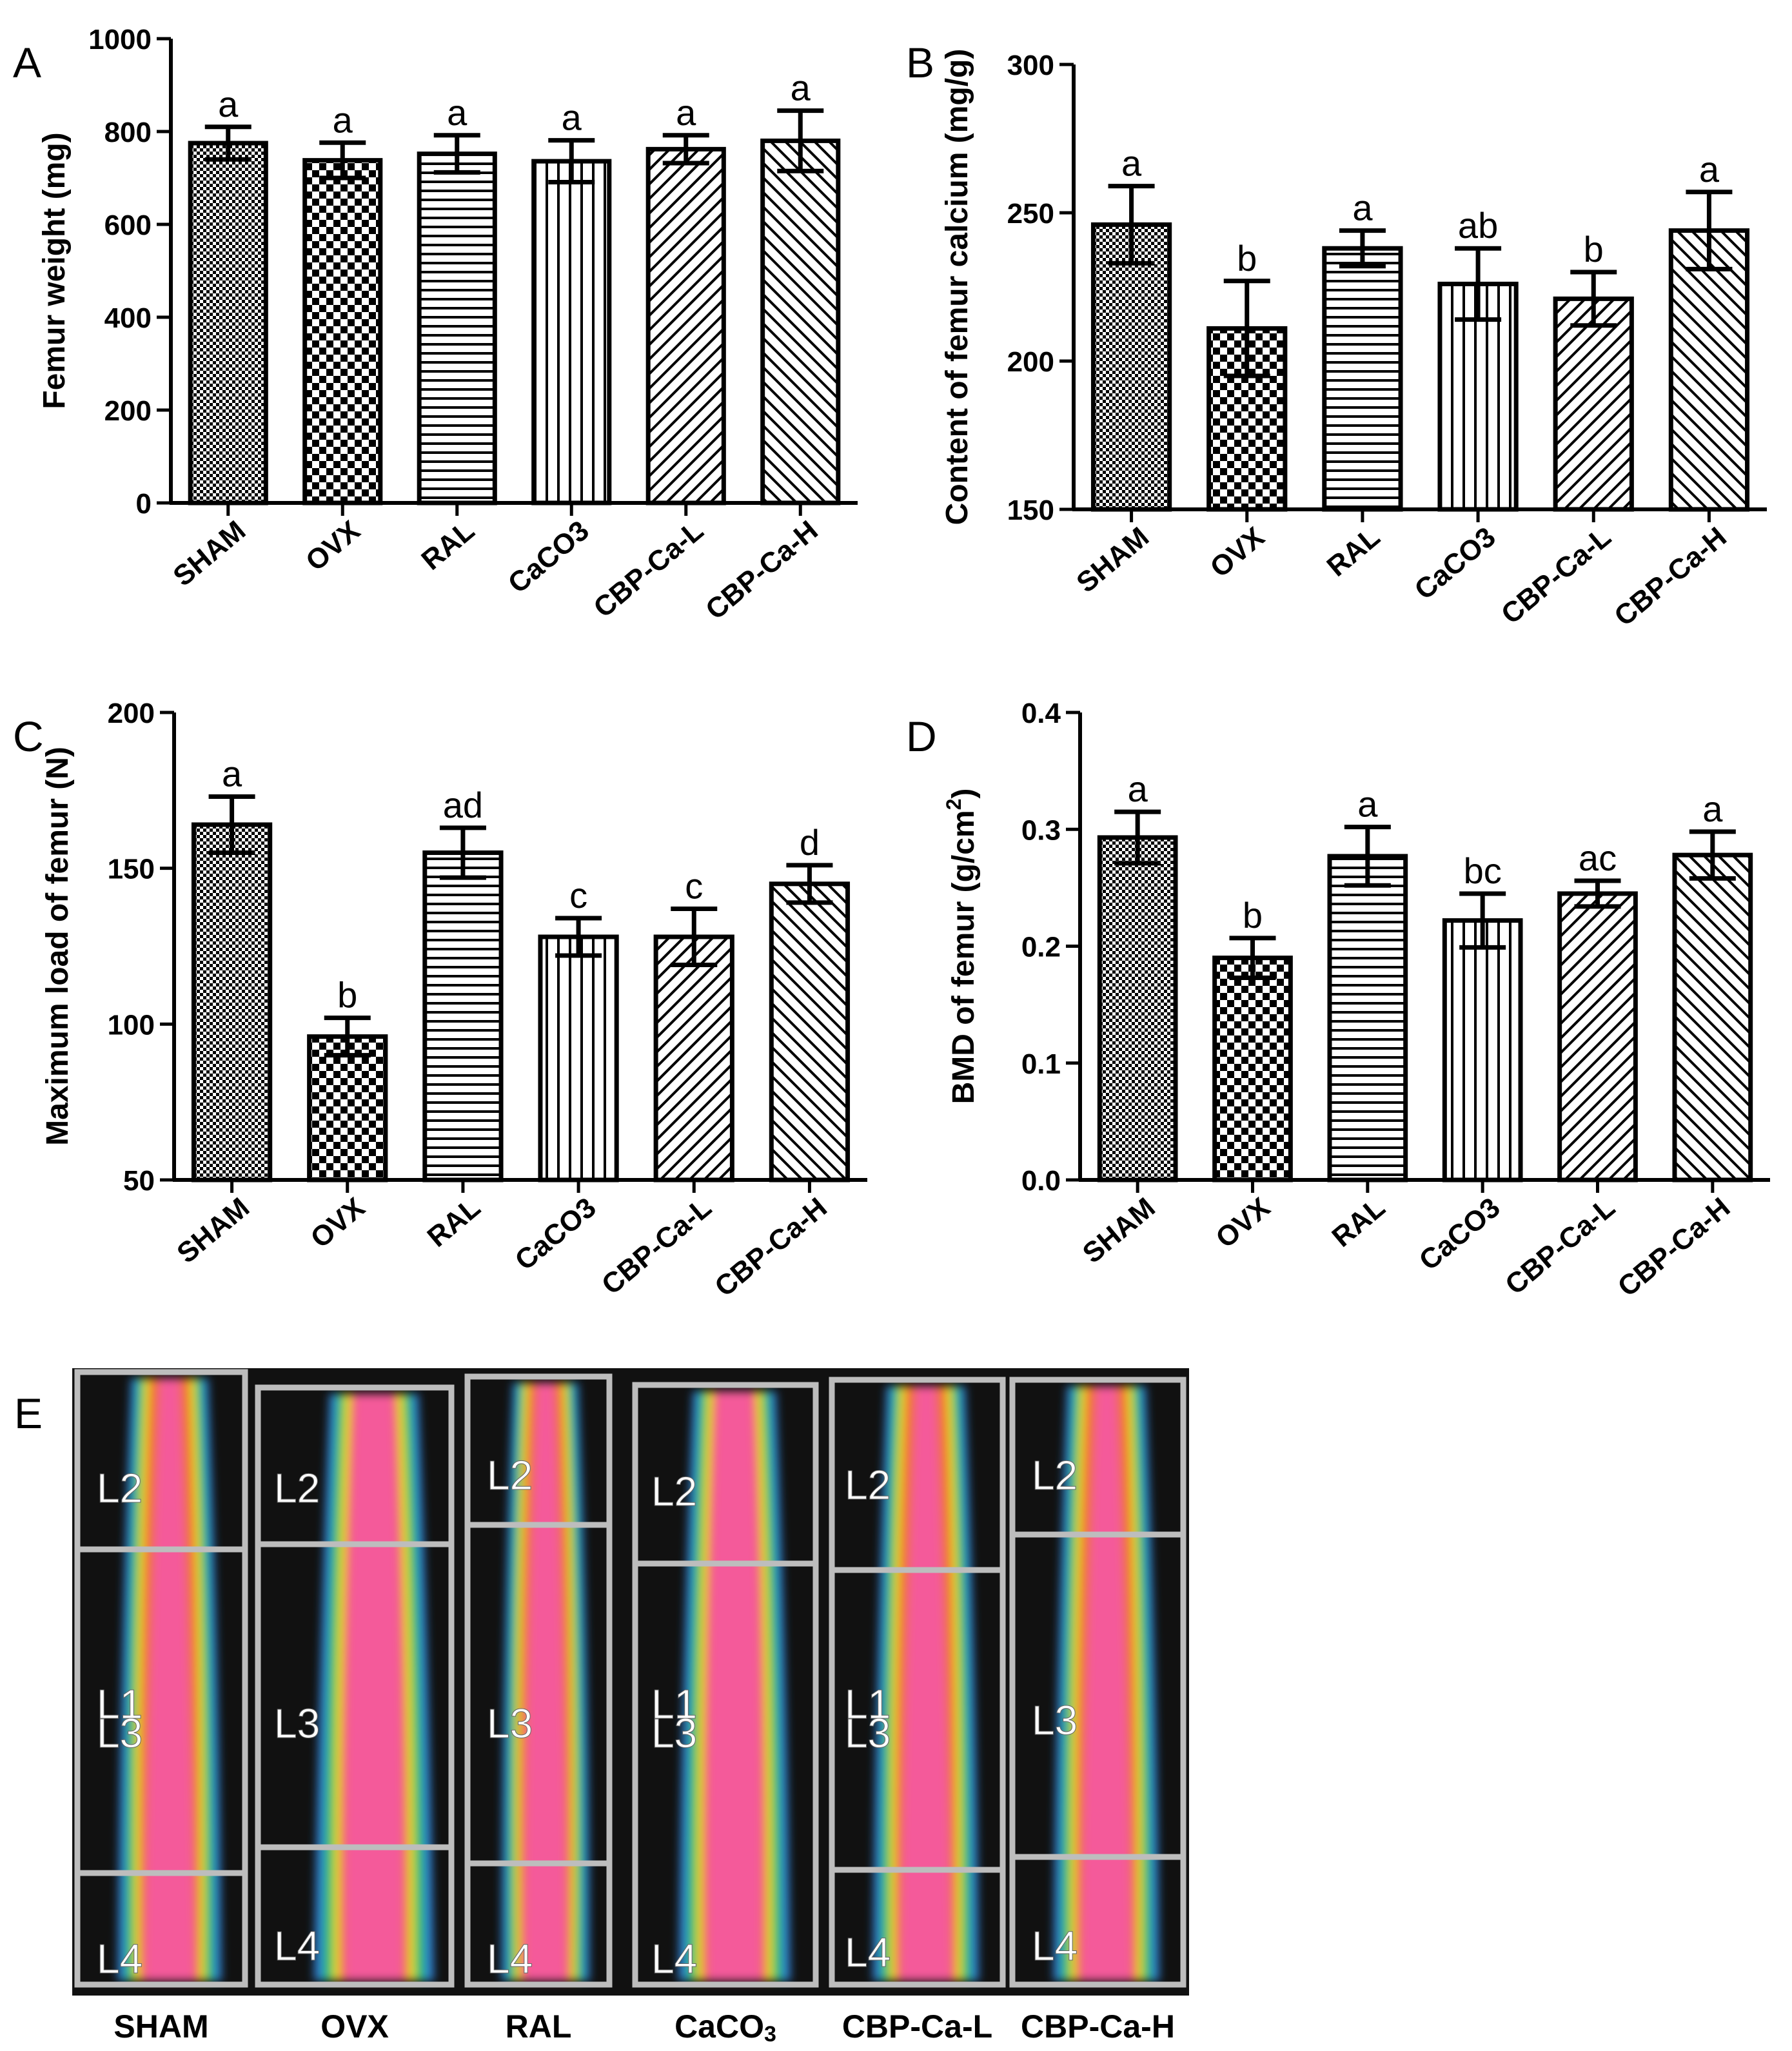  I want to click on y-tick-label: 0, so click(144, 504).